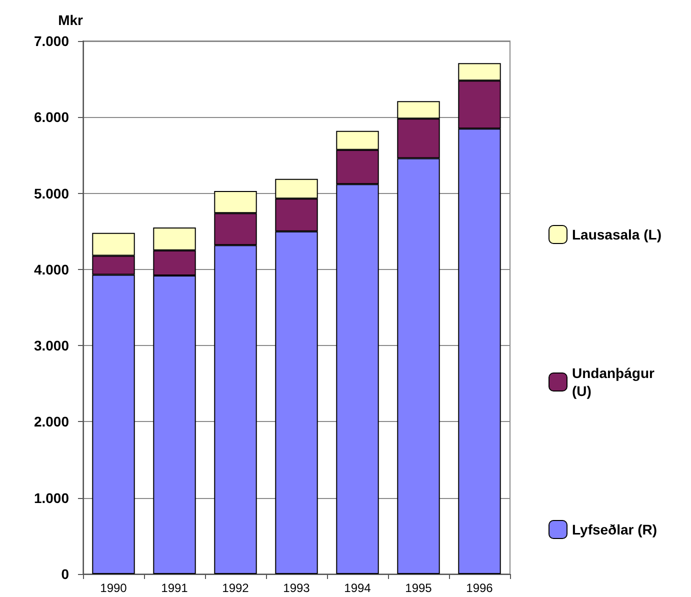  What do you see at coordinates (71, 20) in the screenshot?
I see `y-axis-title: Mkr` at bounding box center [71, 20].